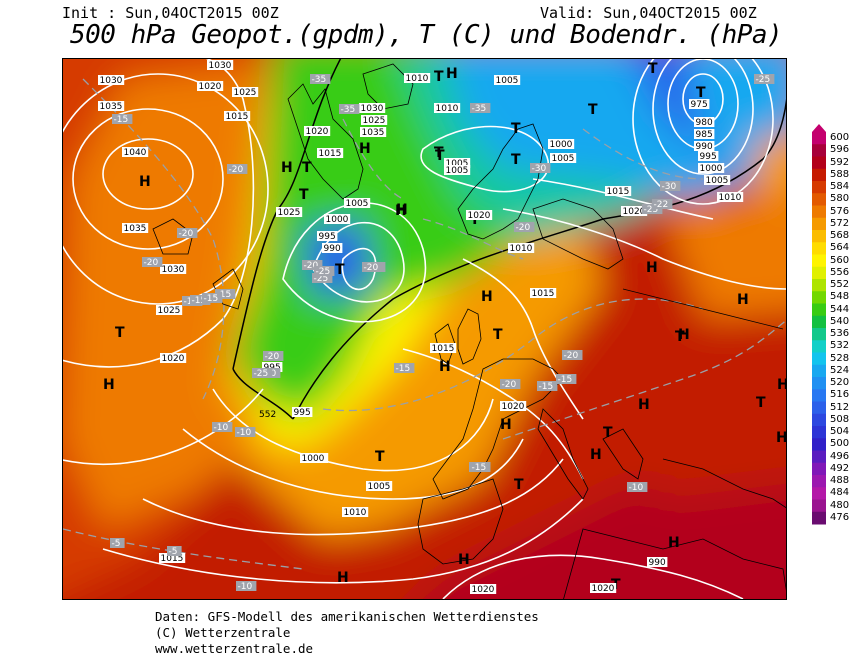  Describe the element at coordinates (840, 395) in the screenshot. I see `legend-value: 516` at that location.